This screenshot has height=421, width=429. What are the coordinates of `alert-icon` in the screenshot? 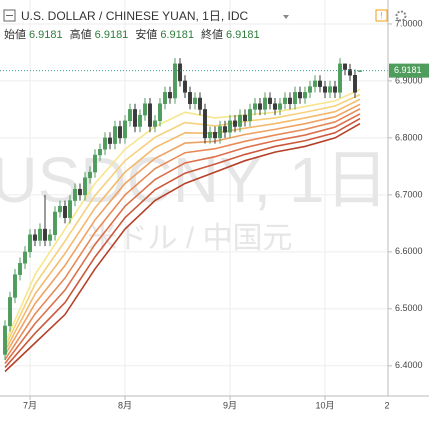 It's located at (381, 15).